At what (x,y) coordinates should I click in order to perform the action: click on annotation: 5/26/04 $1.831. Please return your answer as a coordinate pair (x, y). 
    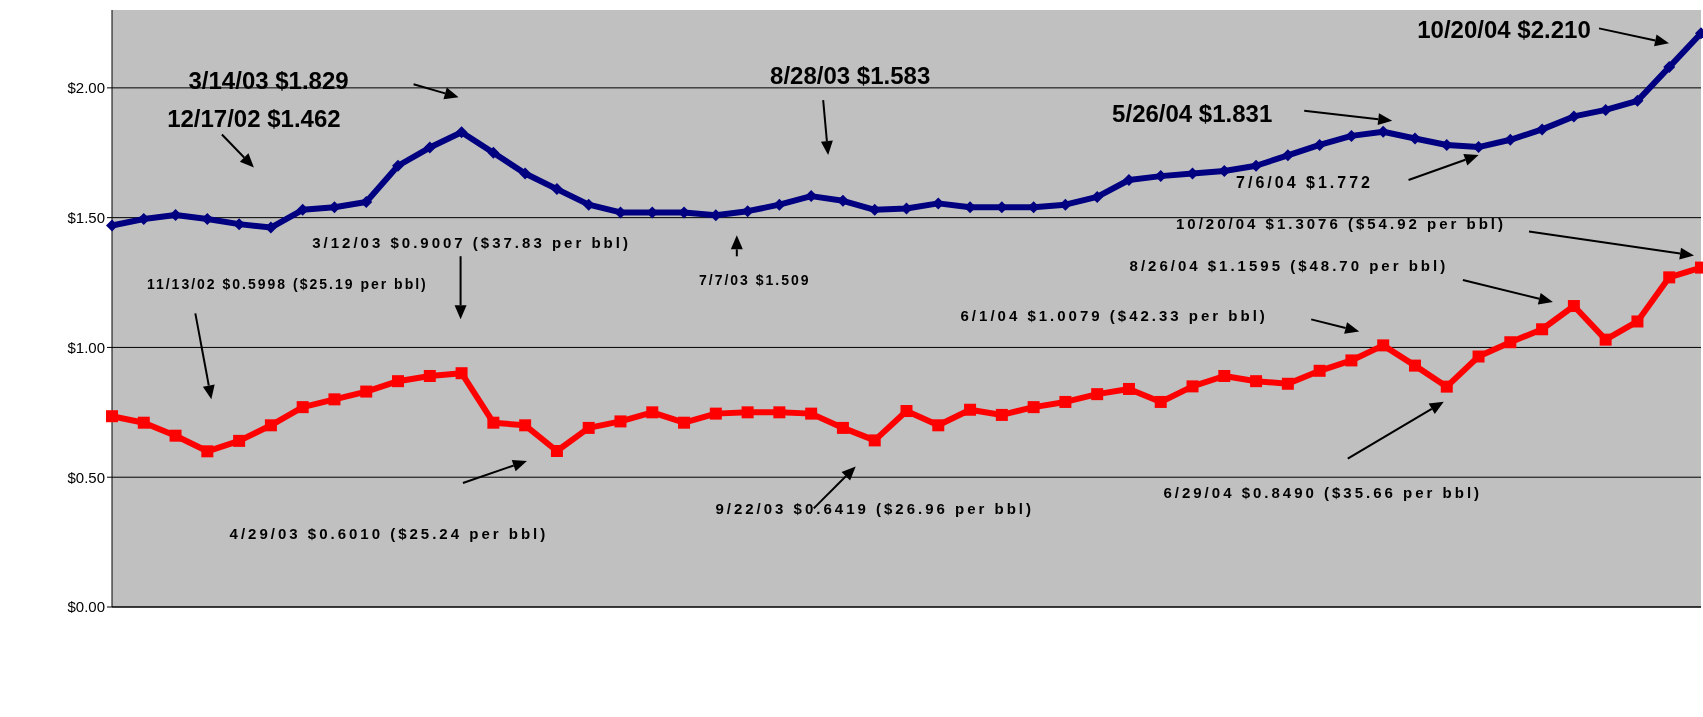
    Looking at the image, I should click on (1192, 114).